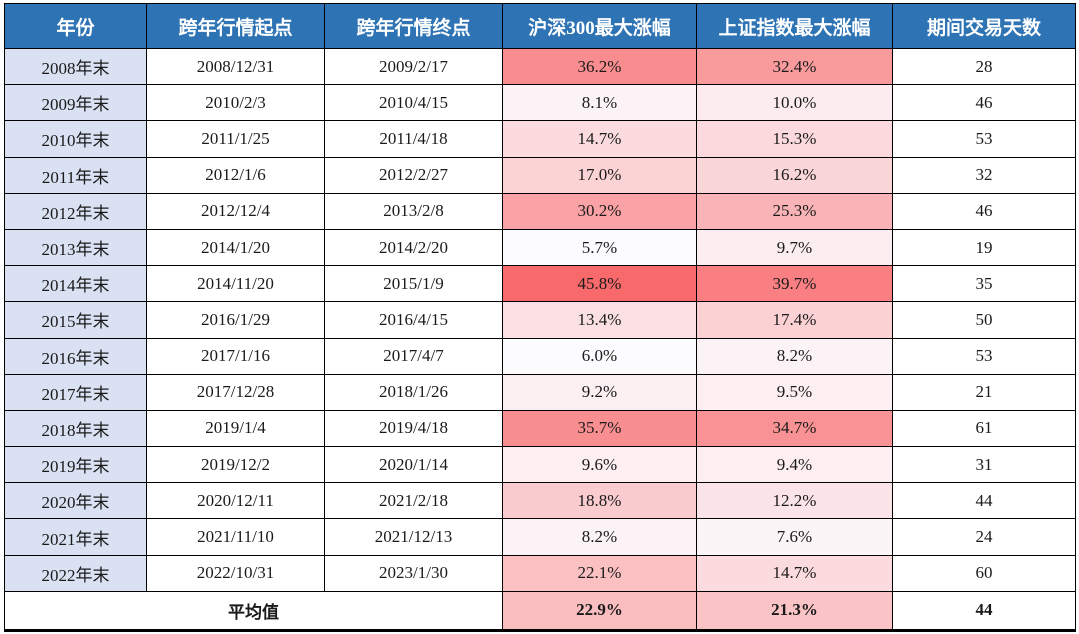 The width and height of the screenshot is (1079, 634). What do you see at coordinates (413, 320) in the screenshot?
I see `rally-end-cell: 2016/4/15` at bounding box center [413, 320].